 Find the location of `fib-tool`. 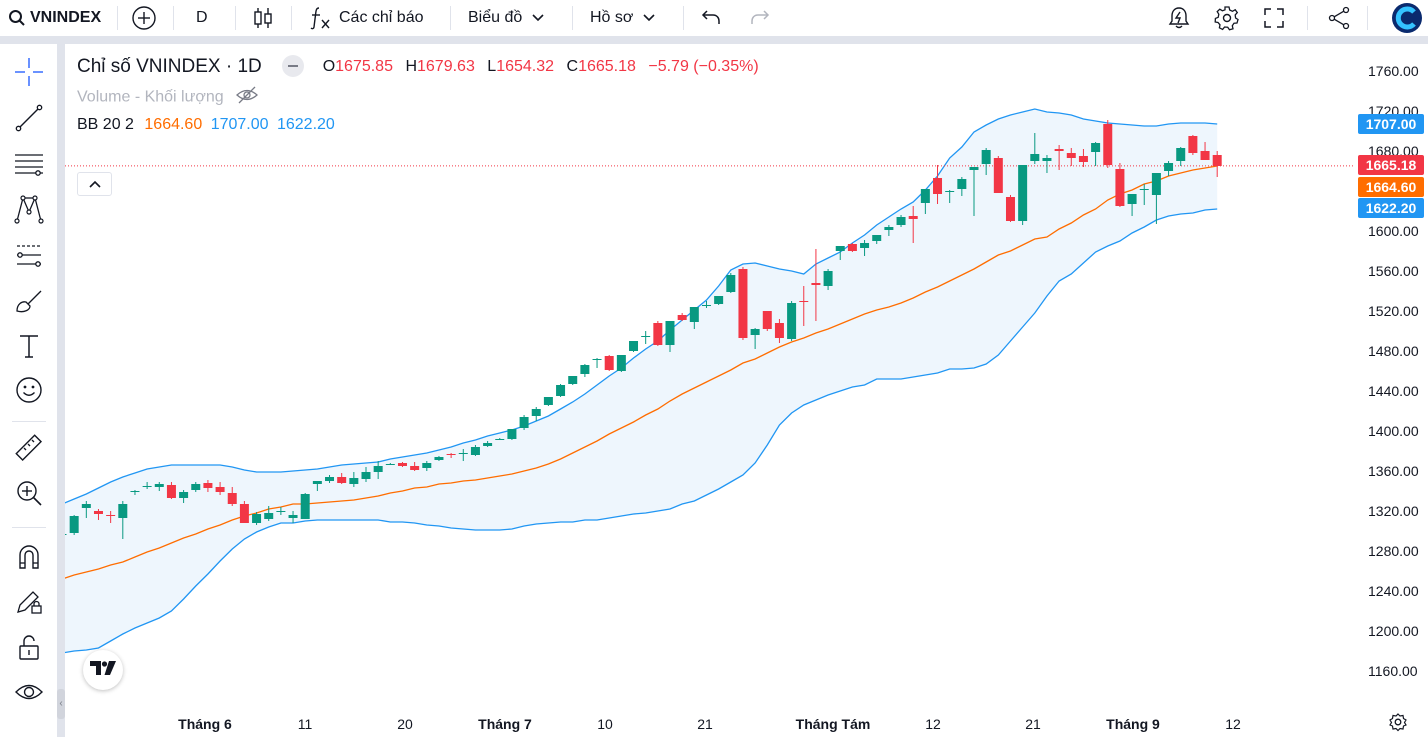

fib-tool is located at coordinates (29, 166).